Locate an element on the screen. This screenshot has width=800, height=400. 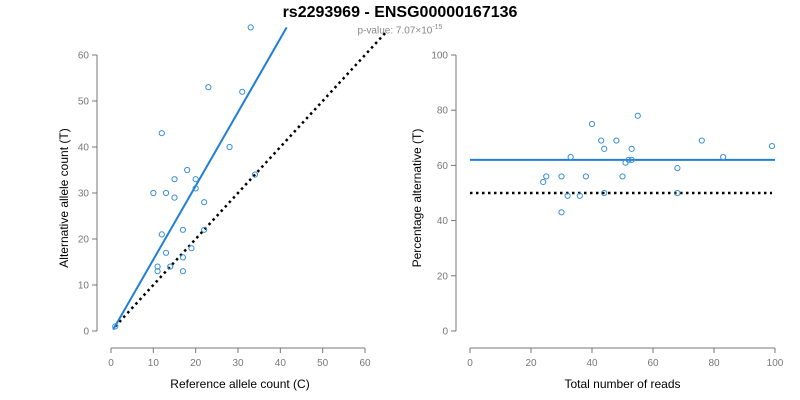
y-tick-label: 30 is located at coordinates (84, 194).